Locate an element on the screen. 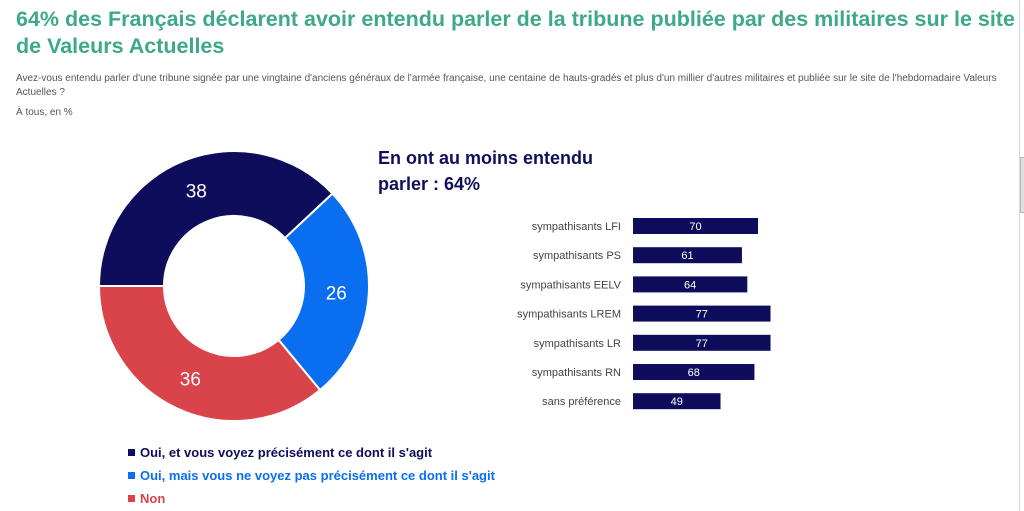 This screenshot has height=511, width=1024. highlight-heading: En ont au moins entendu parler : 64% is located at coordinates (485, 171).